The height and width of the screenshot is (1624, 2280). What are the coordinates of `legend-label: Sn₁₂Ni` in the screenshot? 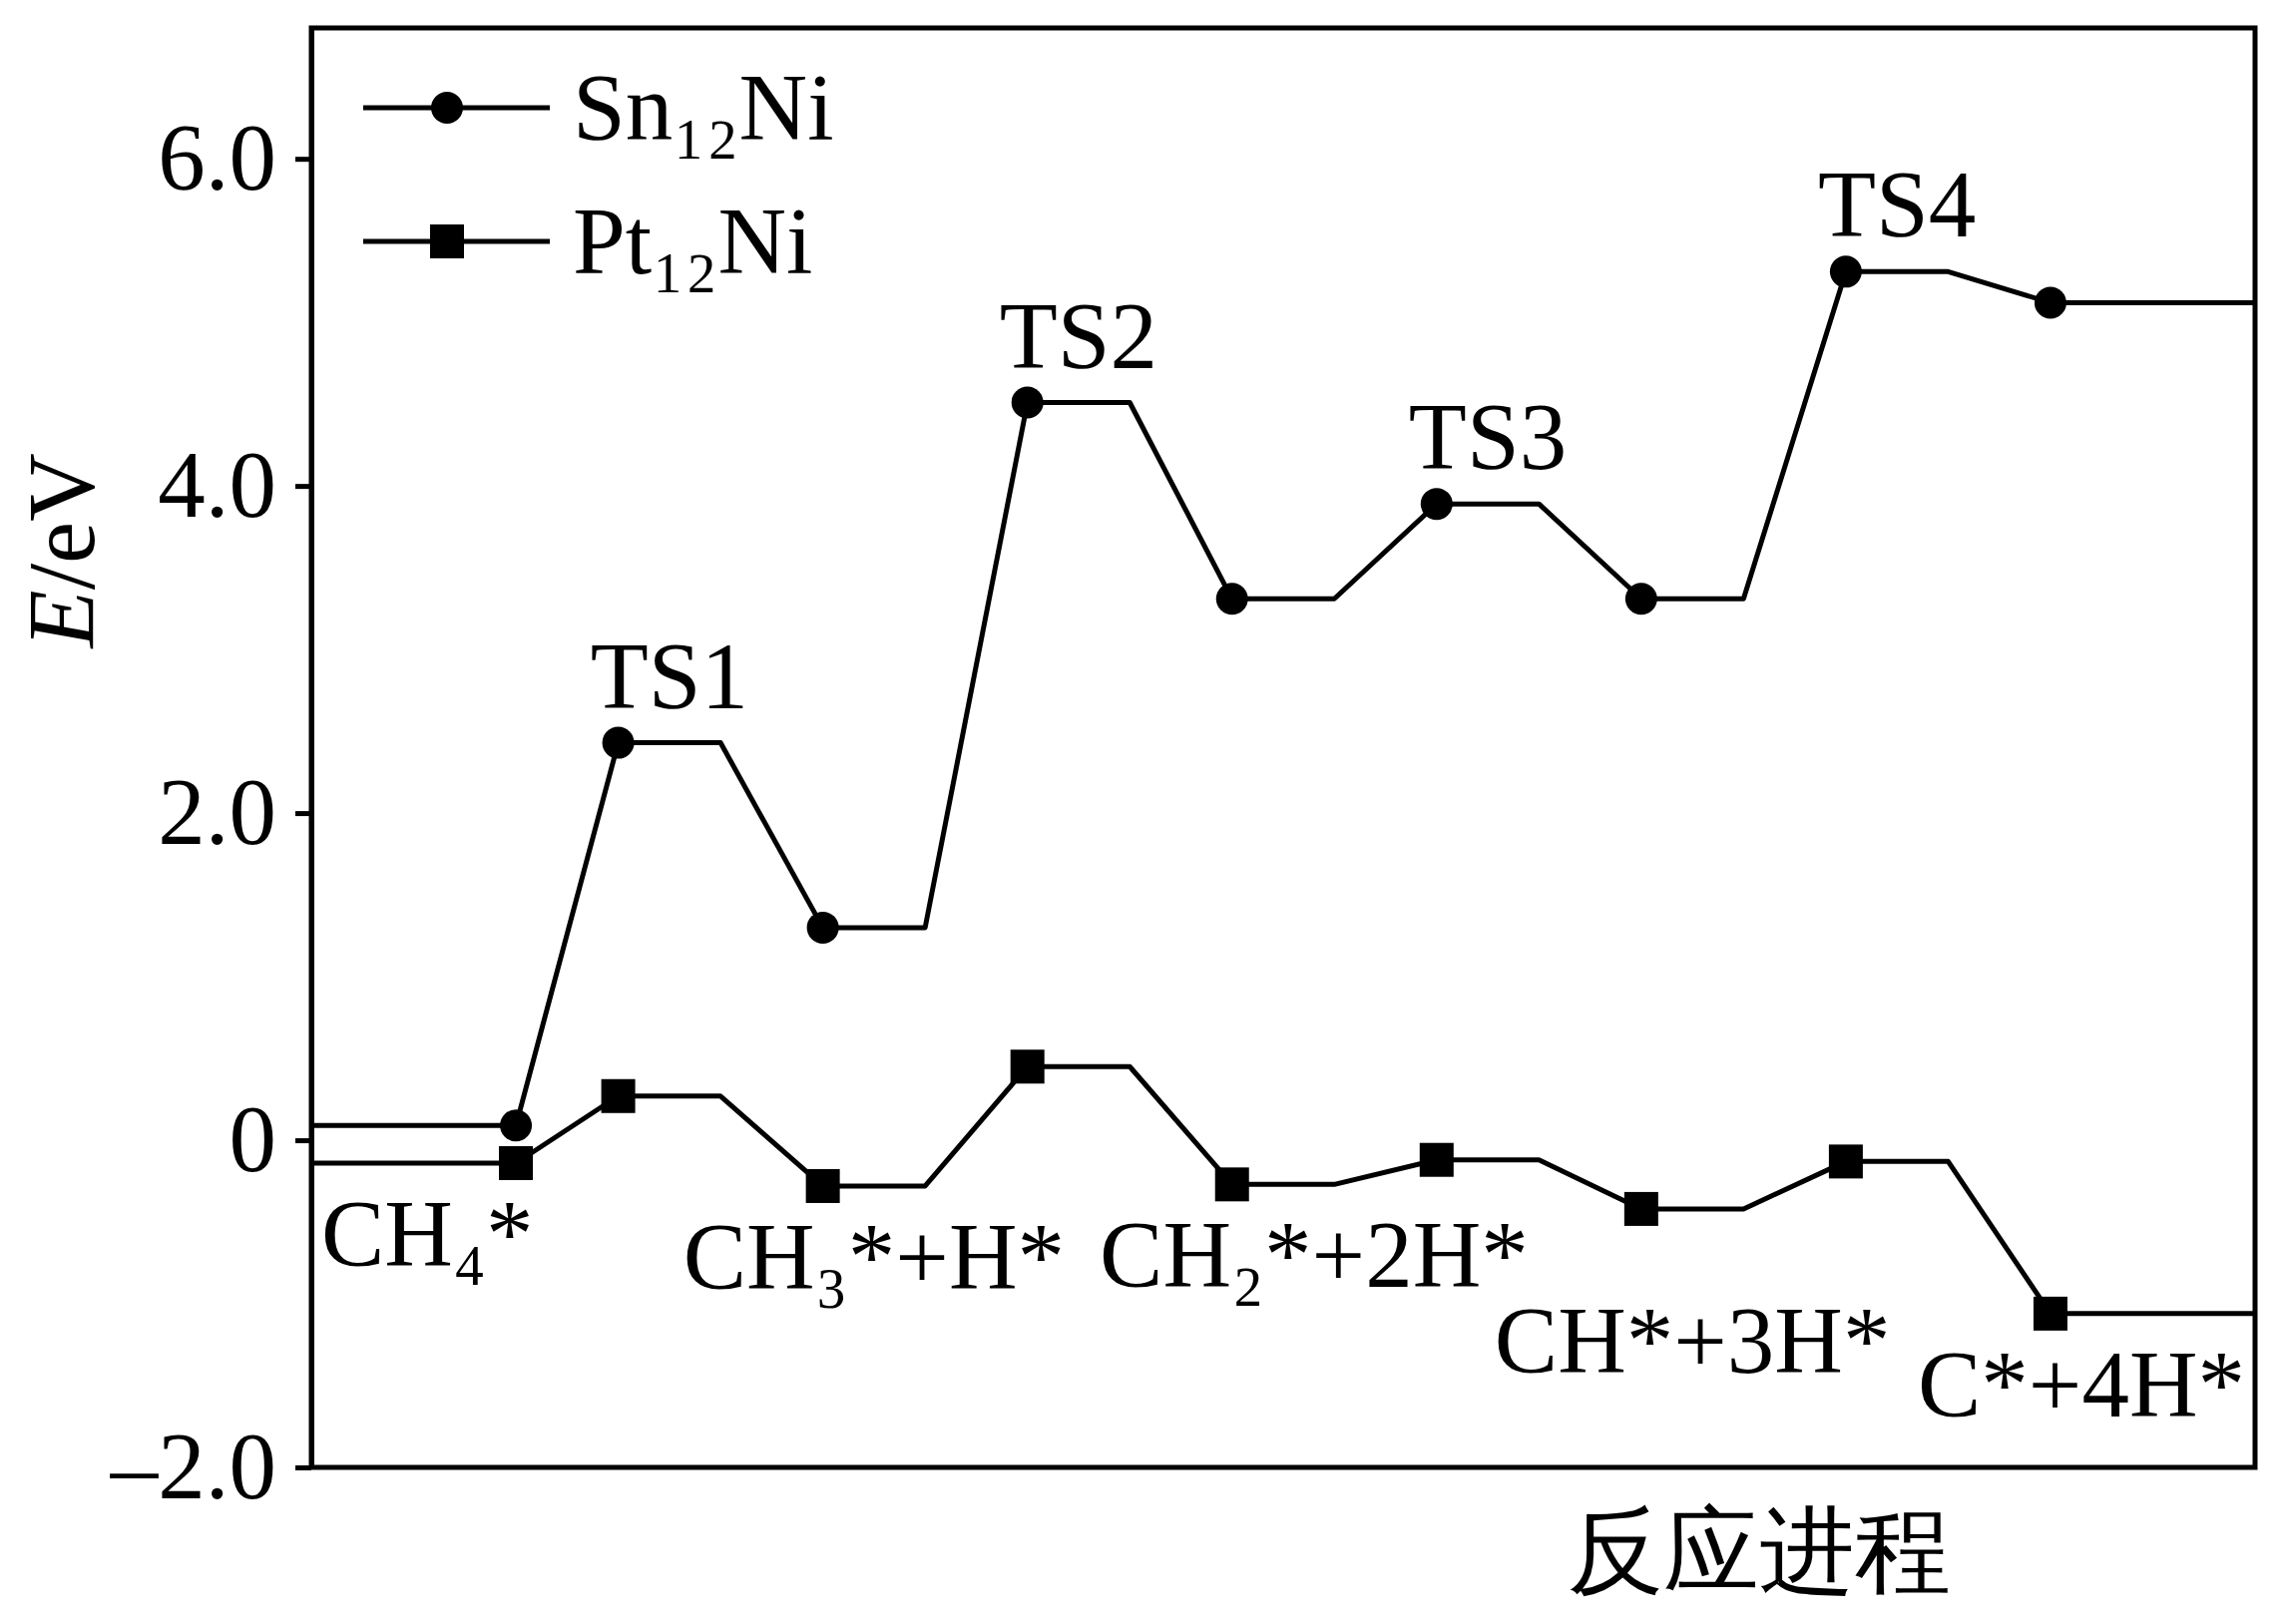 It's located at (704, 109).